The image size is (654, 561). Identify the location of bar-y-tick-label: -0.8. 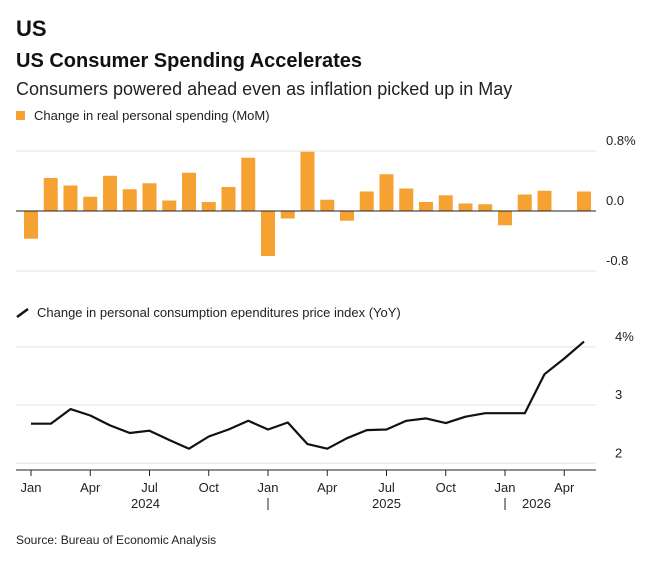
(617, 260).